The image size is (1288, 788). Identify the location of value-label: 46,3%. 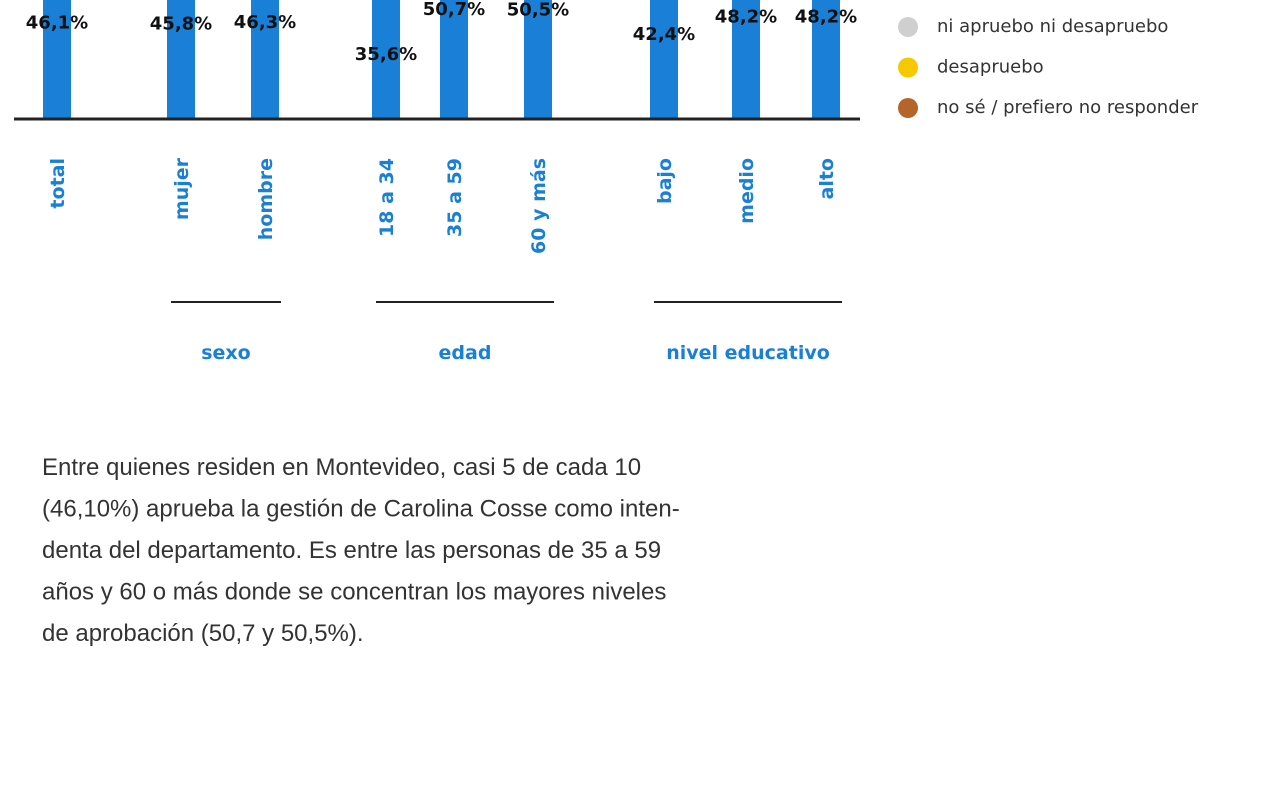
(265, 22).